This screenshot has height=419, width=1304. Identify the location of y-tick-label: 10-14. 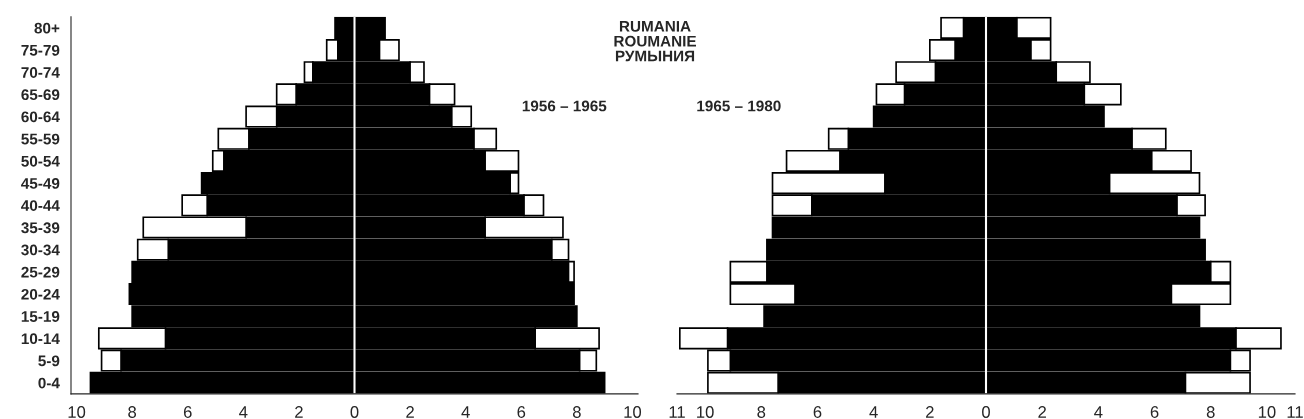
(40, 339).